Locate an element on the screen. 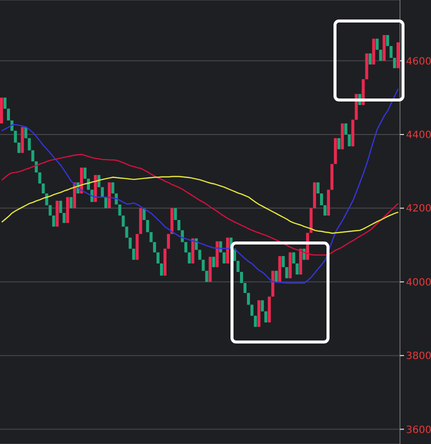 This screenshot has height=444, width=431. y-tick-label: 4000 is located at coordinates (418, 282).